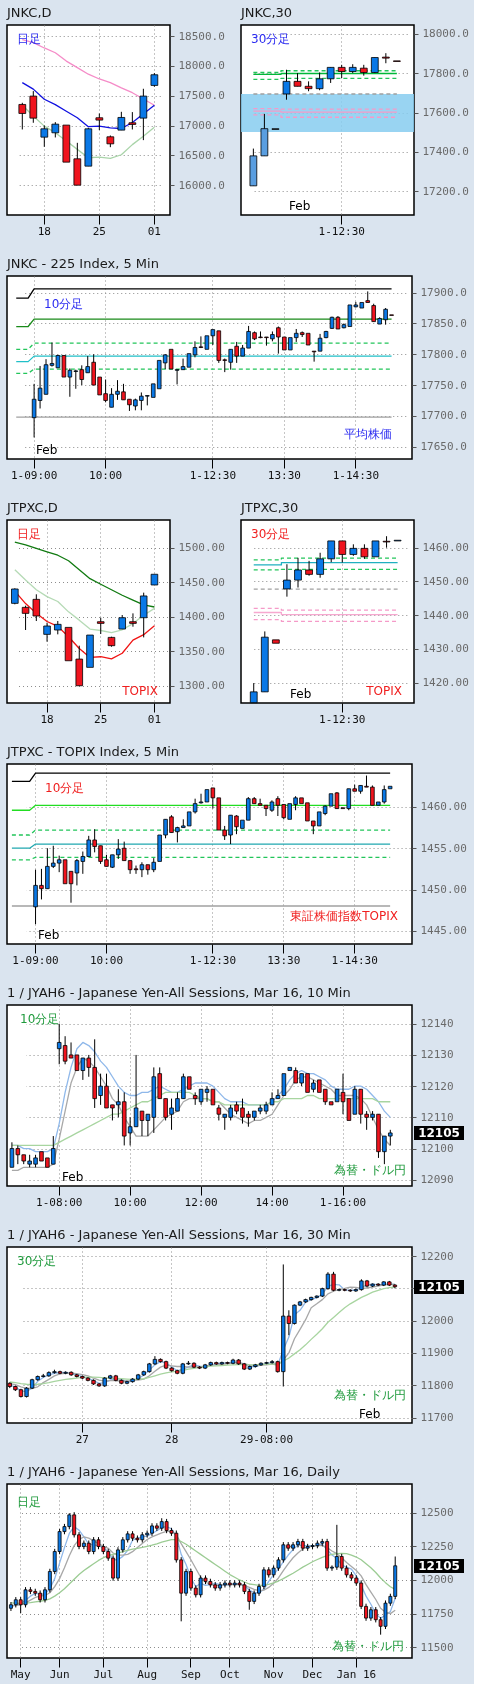 This screenshot has width=480, height=1691. What do you see at coordinates (437, 1546) in the screenshot?
I see `y-tick-label: 12250` at bounding box center [437, 1546].